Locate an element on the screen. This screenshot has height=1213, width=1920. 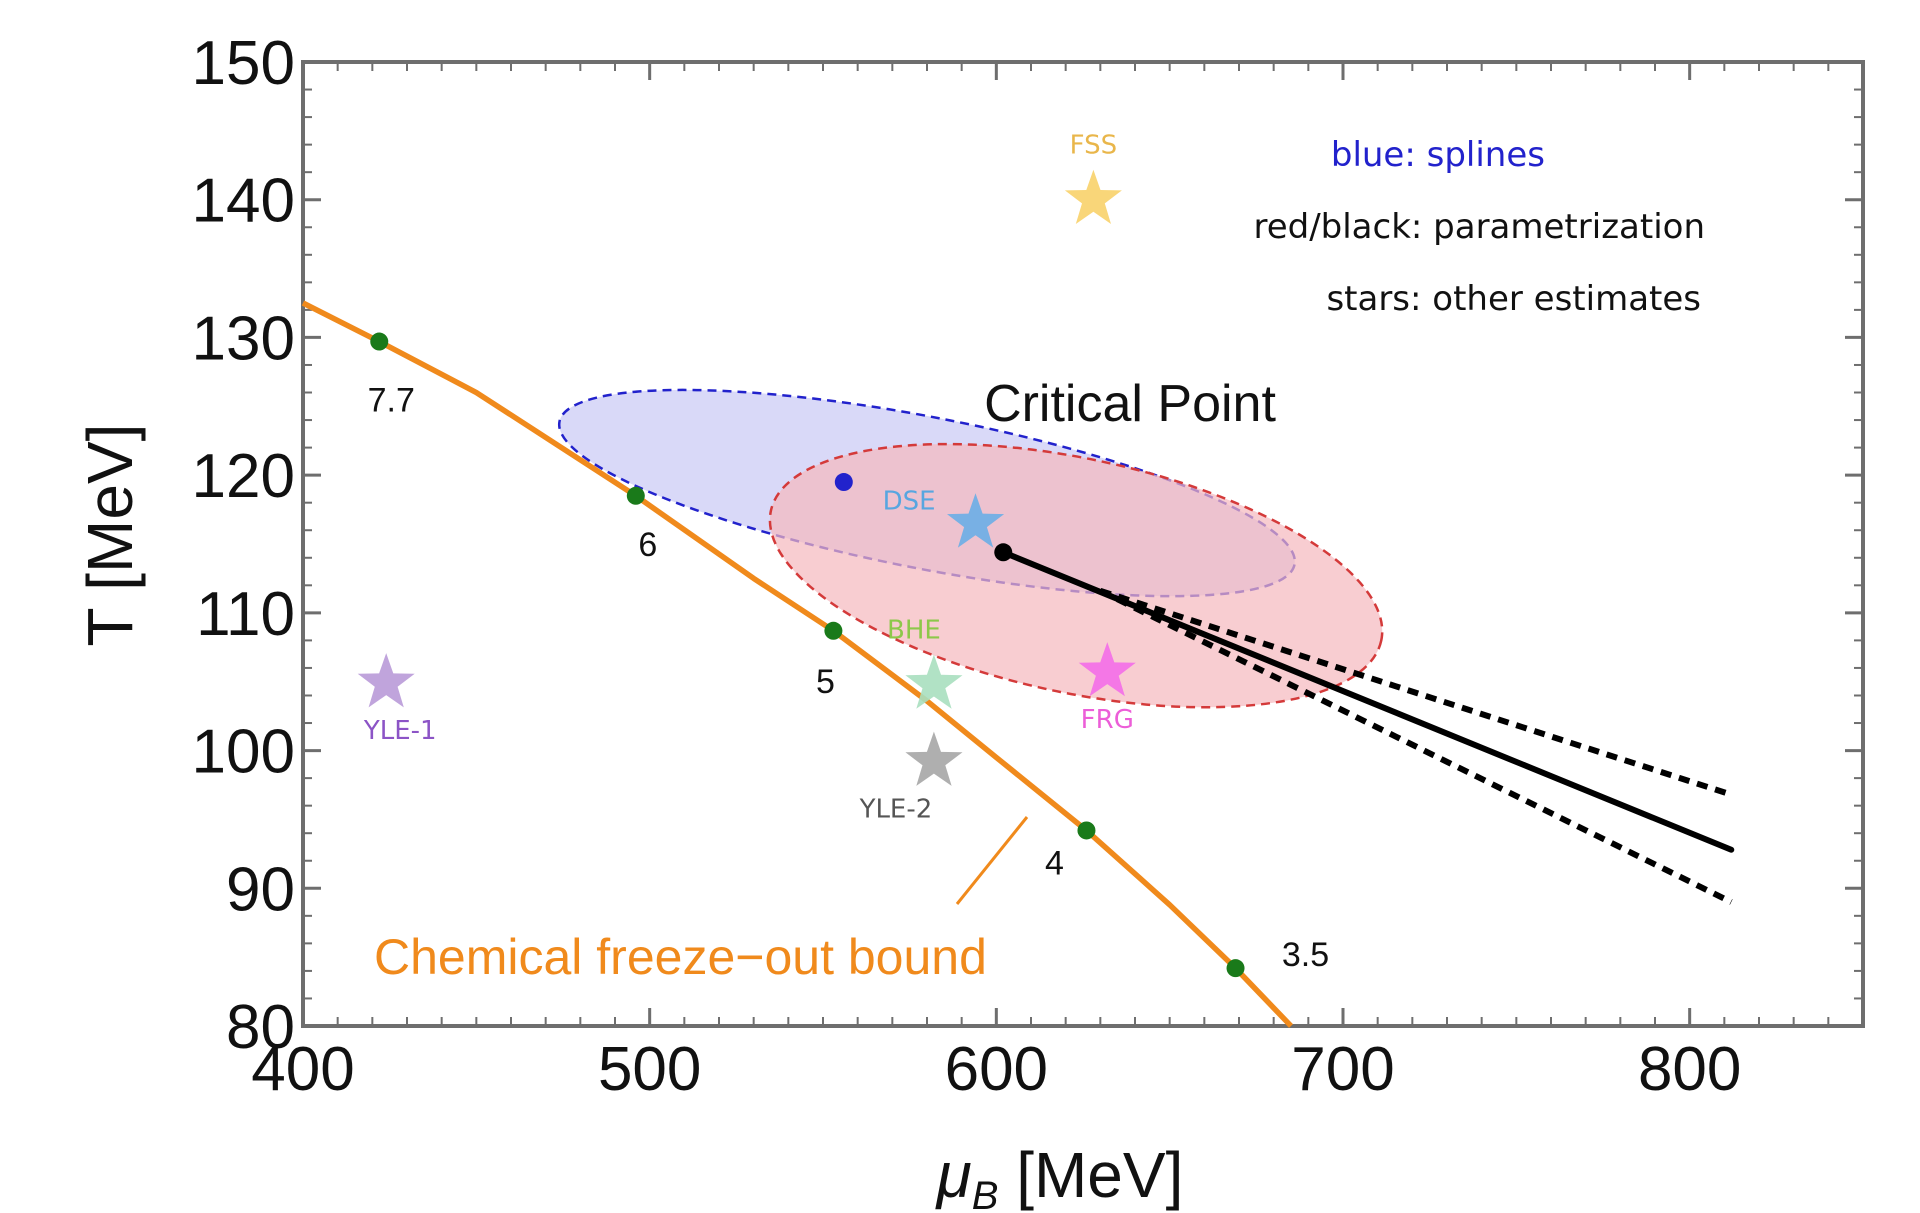
x-tick-label: 600 is located at coordinates (996, 1069).